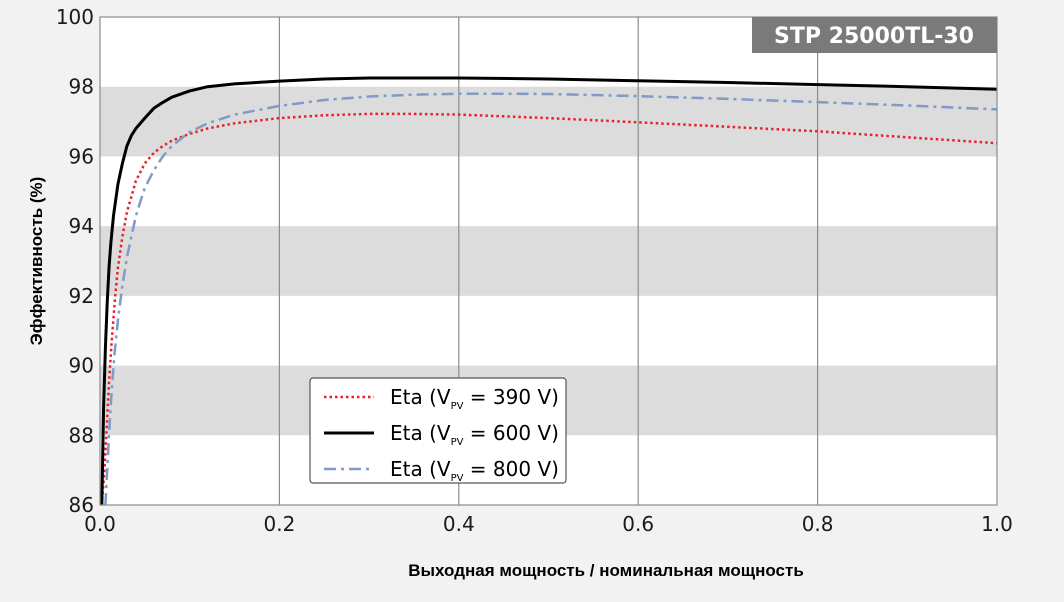 The height and width of the screenshot is (602, 1064). I want to click on y-axis-label: Эффективность (%), so click(36, 261).